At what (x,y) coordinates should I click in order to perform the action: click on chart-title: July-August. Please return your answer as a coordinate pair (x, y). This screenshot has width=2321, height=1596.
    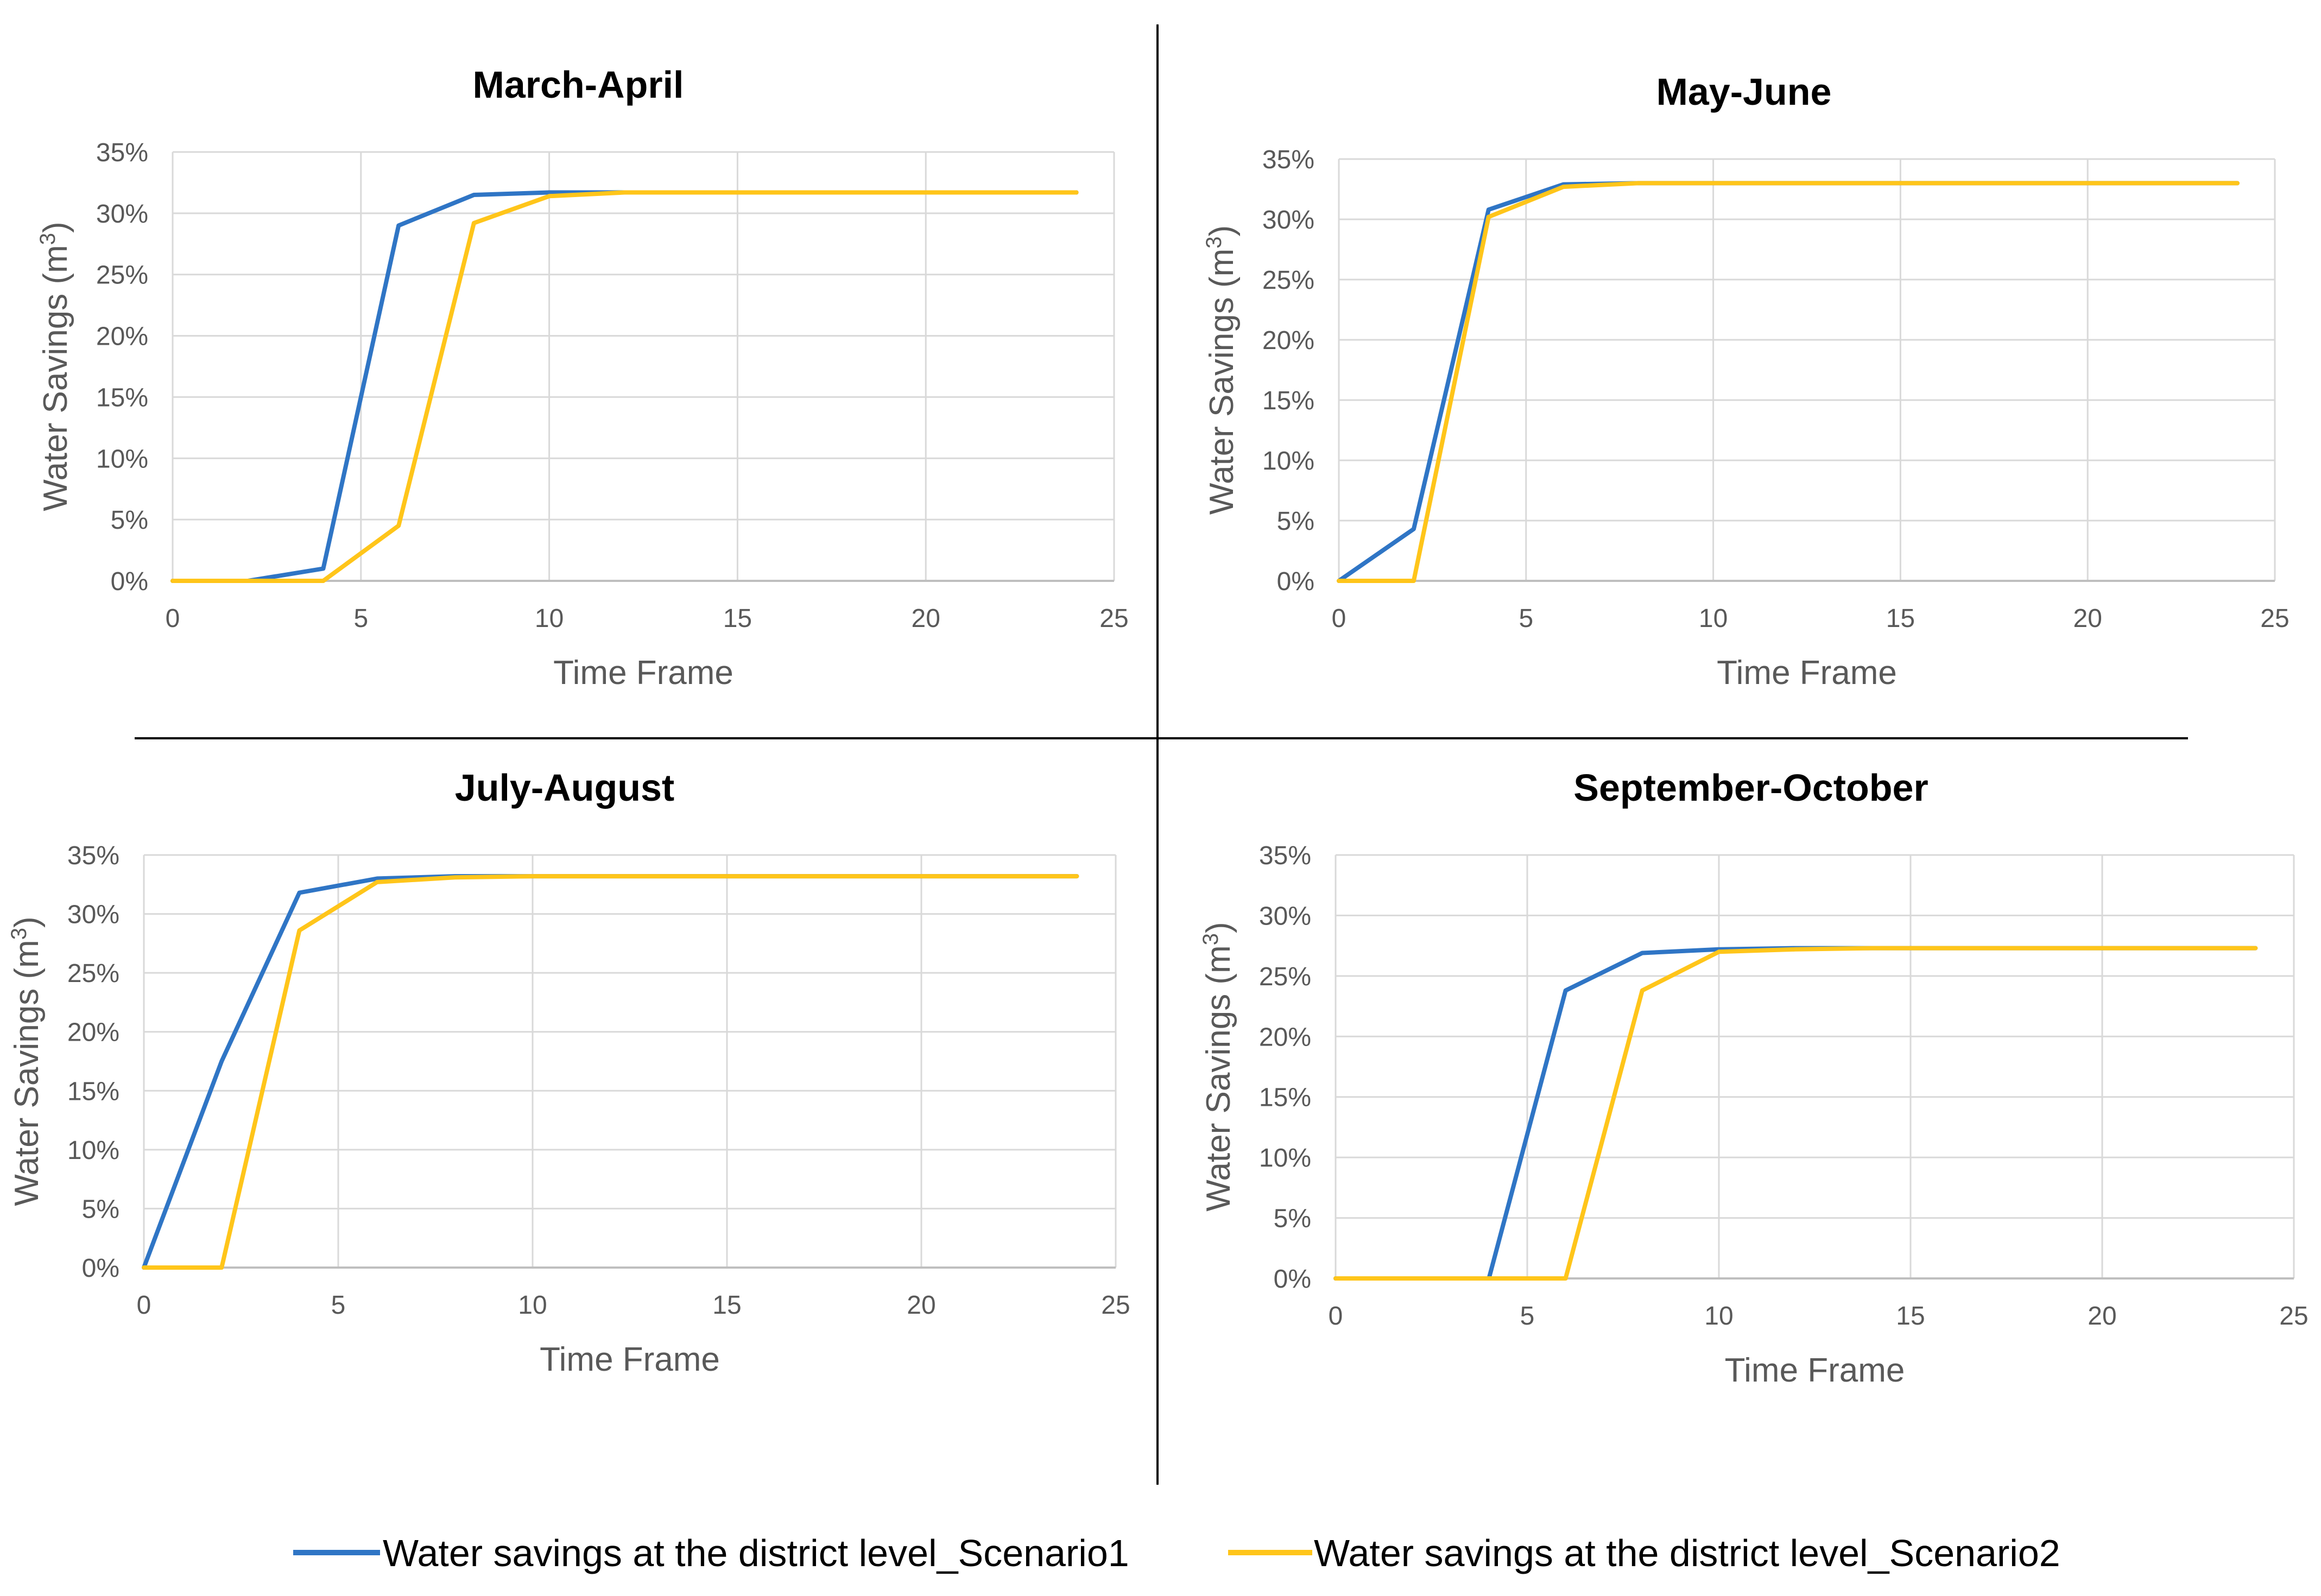
    Looking at the image, I should click on (564, 788).